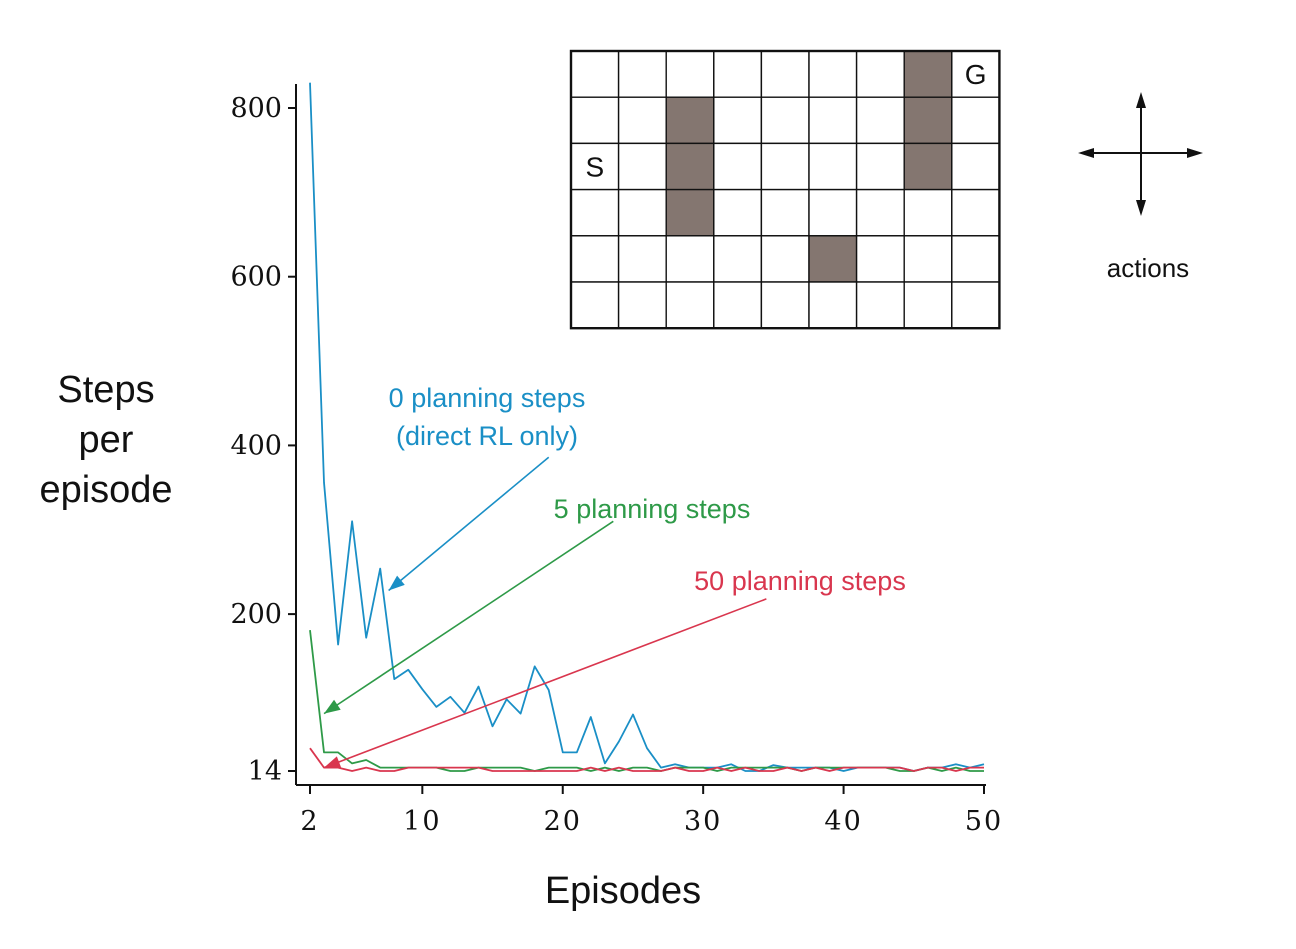  What do you see at coordinates (652, 509) in the screenshot?
I see `annotation-label-a5-line-1: 5 planning steps` at bounding box center [652, 509].